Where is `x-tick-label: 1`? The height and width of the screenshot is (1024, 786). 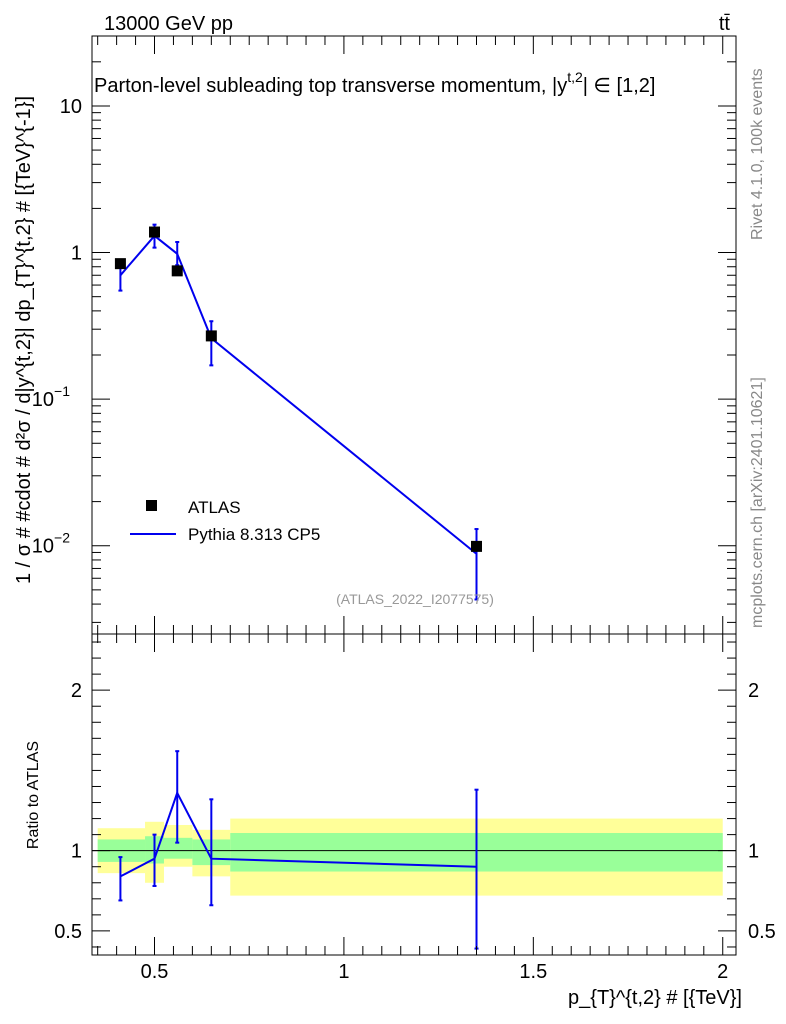
x-tick-label: 1 is located at coordinates (343, 972).